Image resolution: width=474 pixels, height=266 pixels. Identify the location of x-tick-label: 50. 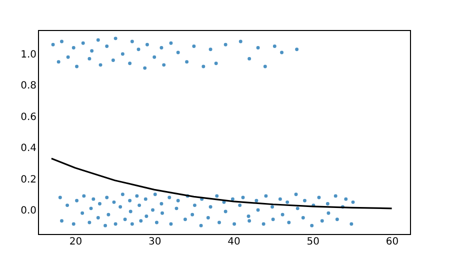
(313, 242).